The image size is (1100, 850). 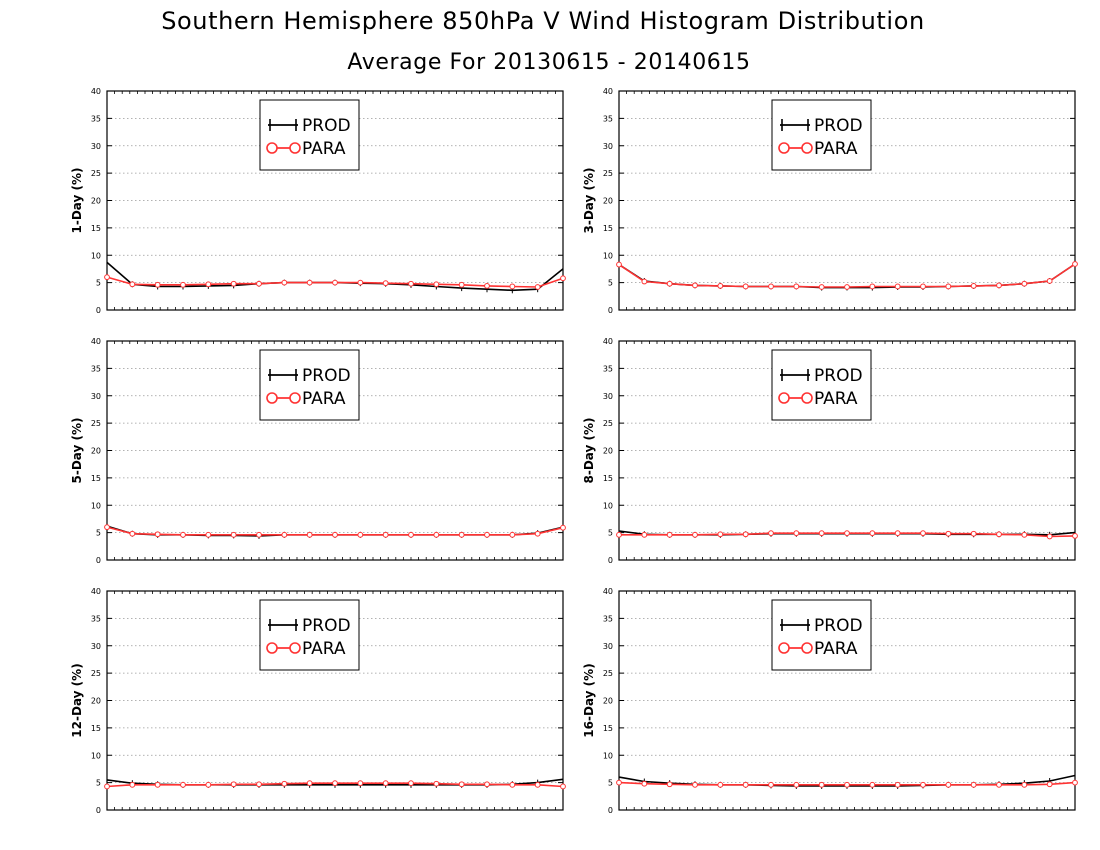 I want to click on figure-subtitle: Average For 20130615 - 20140615, so click(x=548, y=62).